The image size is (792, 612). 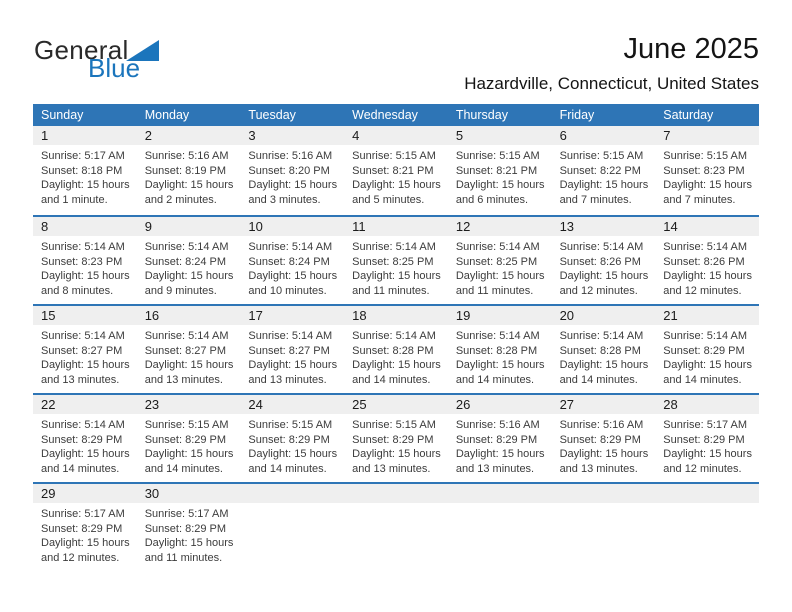 I want to click on weekday-header-monday: Monday, so click(x=167, y=115).